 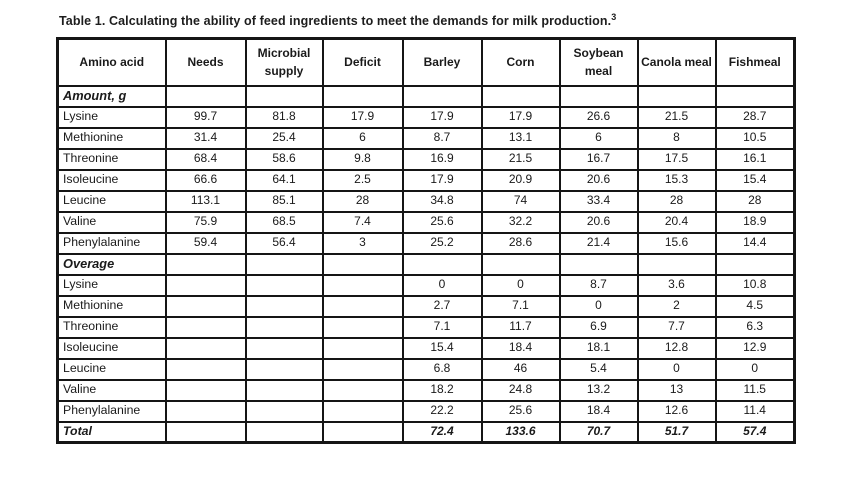 I want to click on value-cell: 32.2, so click(x=520, y=222).